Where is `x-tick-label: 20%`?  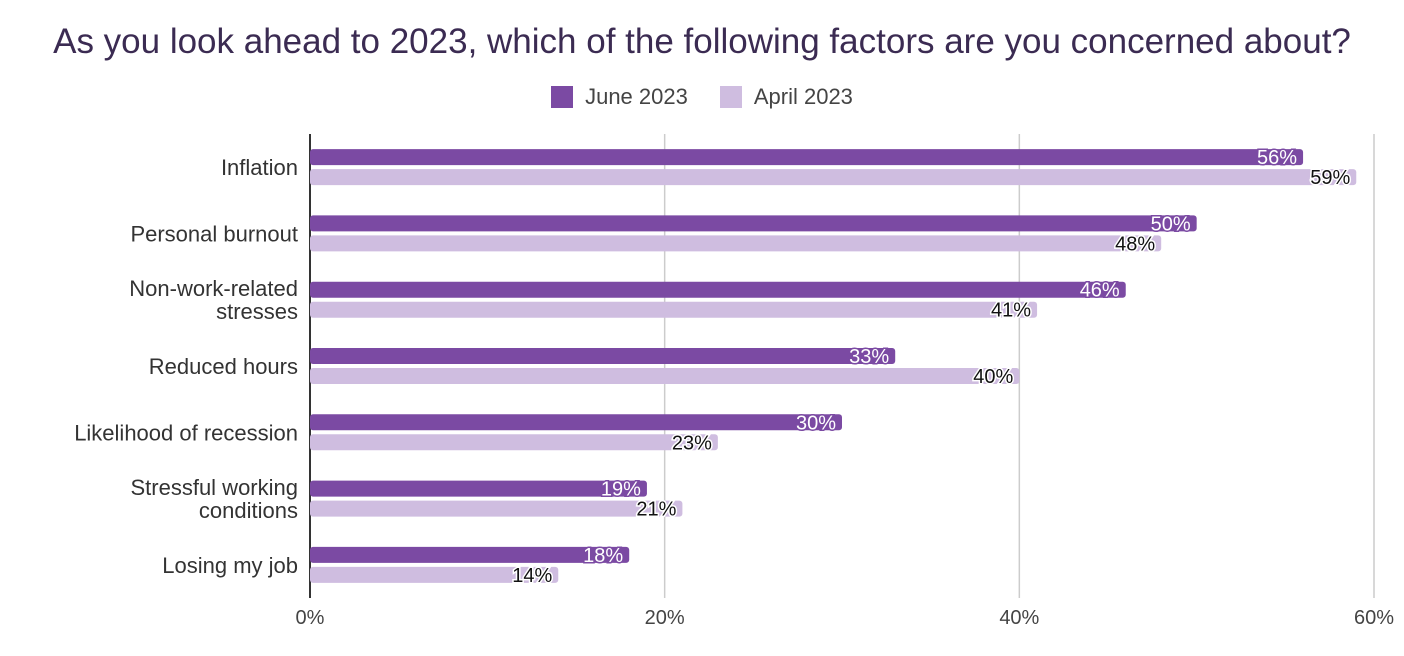 x-tick-label: 20% is located at coordinates (665, 618).